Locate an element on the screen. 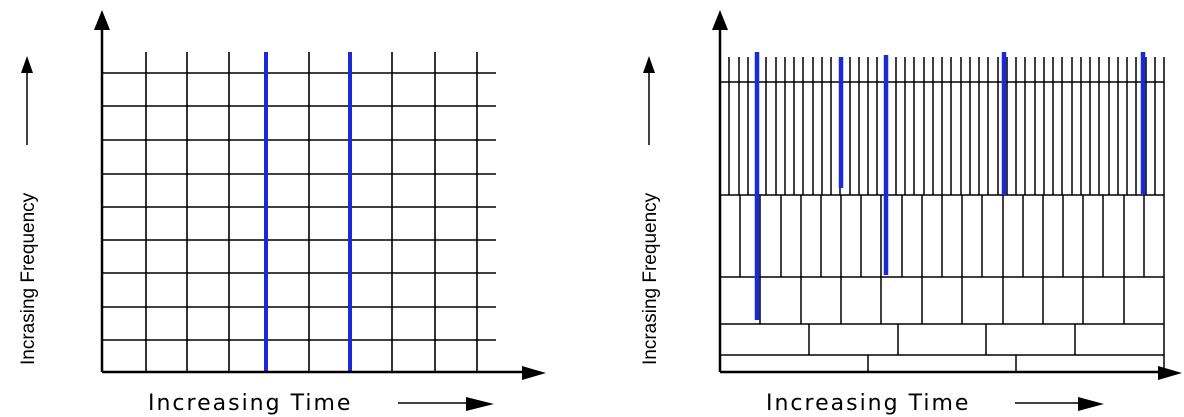 The width and height of the screenshot is (1184, 417). stft-right-ticks is located at coordinates (487, 206).